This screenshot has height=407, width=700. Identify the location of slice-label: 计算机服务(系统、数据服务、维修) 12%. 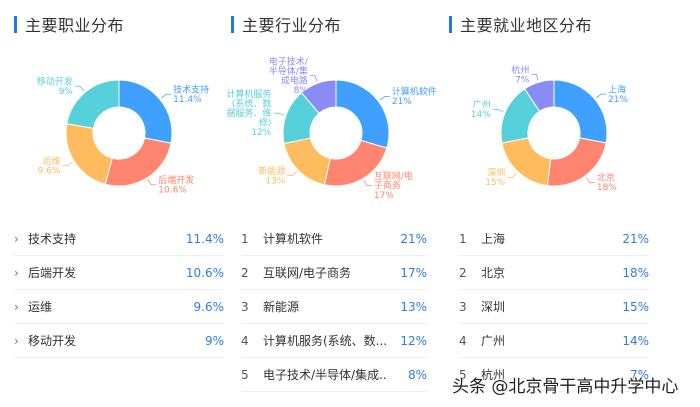
(248, 113).